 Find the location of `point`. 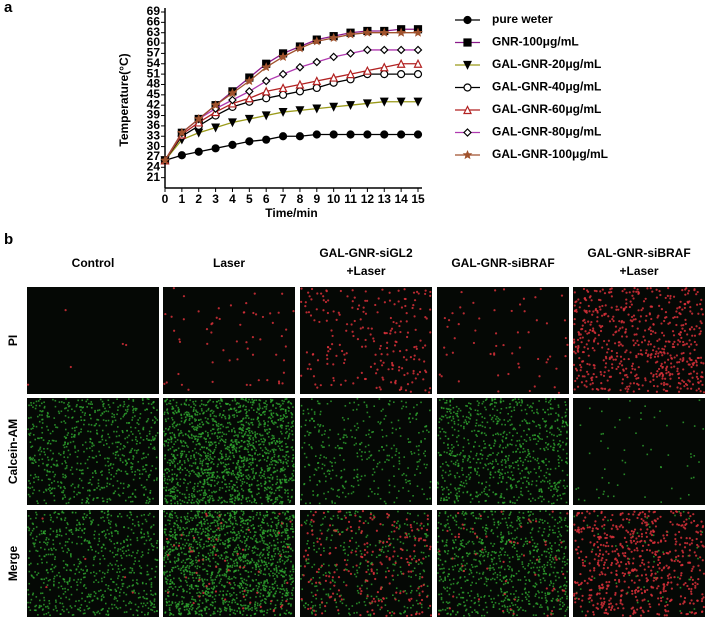

point is located at coordinates (198, 118).